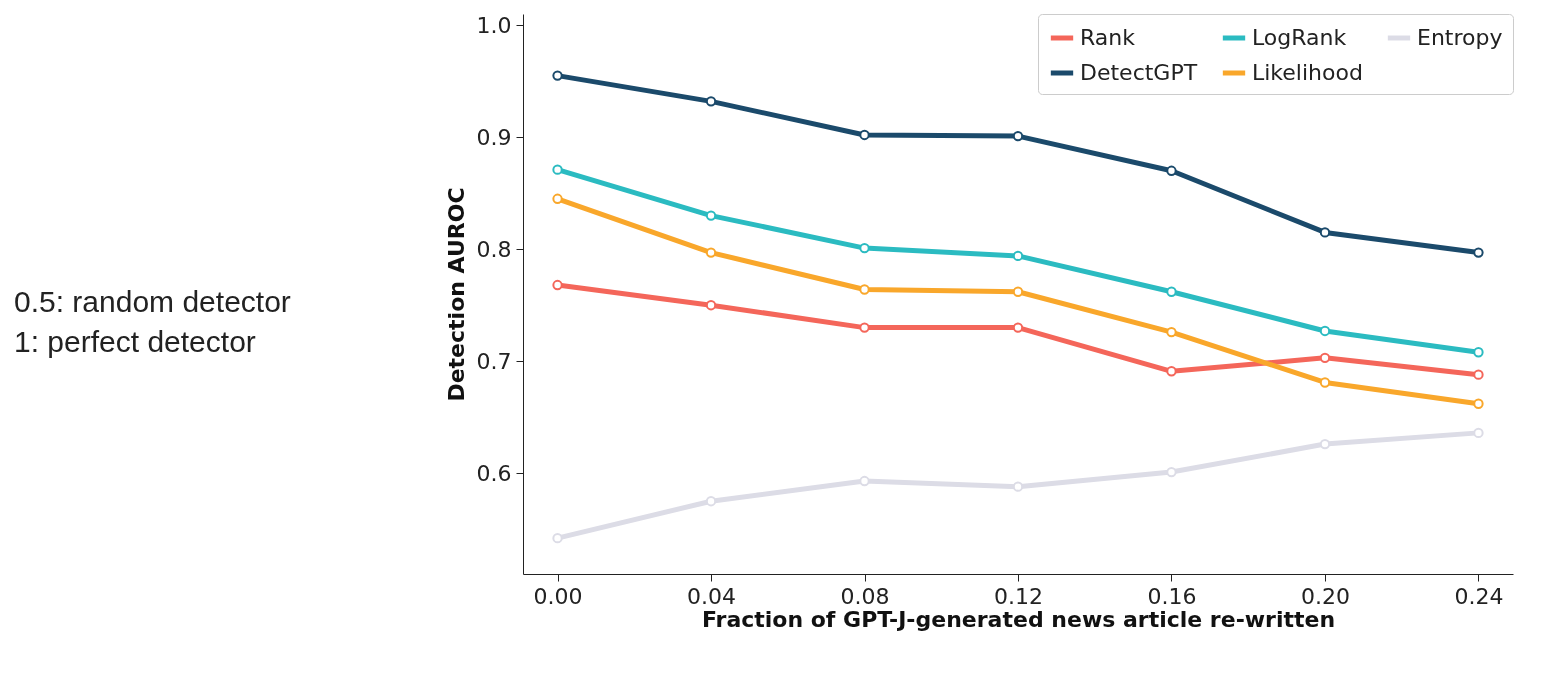 The width and height of the screenshot is (1547, 683). I want to click on x-axis-title: Fraction of GPT-J-generated news article re-written, so click(1018, 619).